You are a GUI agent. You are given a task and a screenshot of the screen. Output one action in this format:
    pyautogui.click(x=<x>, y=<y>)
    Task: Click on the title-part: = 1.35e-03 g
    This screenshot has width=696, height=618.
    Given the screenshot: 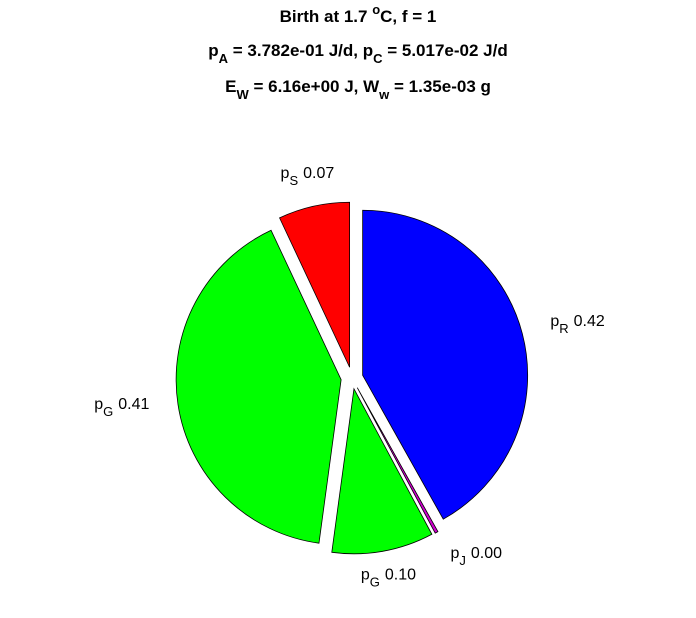 What is the action you would take?
    pyautogui.click(x=440, y=86)
    